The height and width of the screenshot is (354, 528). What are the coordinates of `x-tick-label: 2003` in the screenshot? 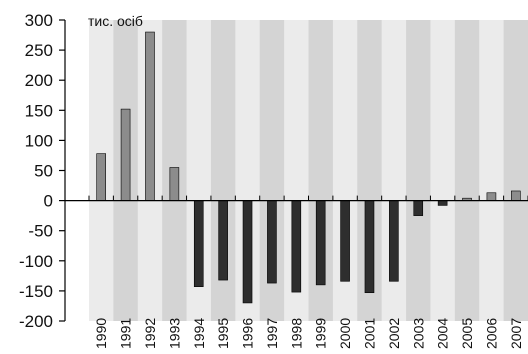 It's located at (418, 333).